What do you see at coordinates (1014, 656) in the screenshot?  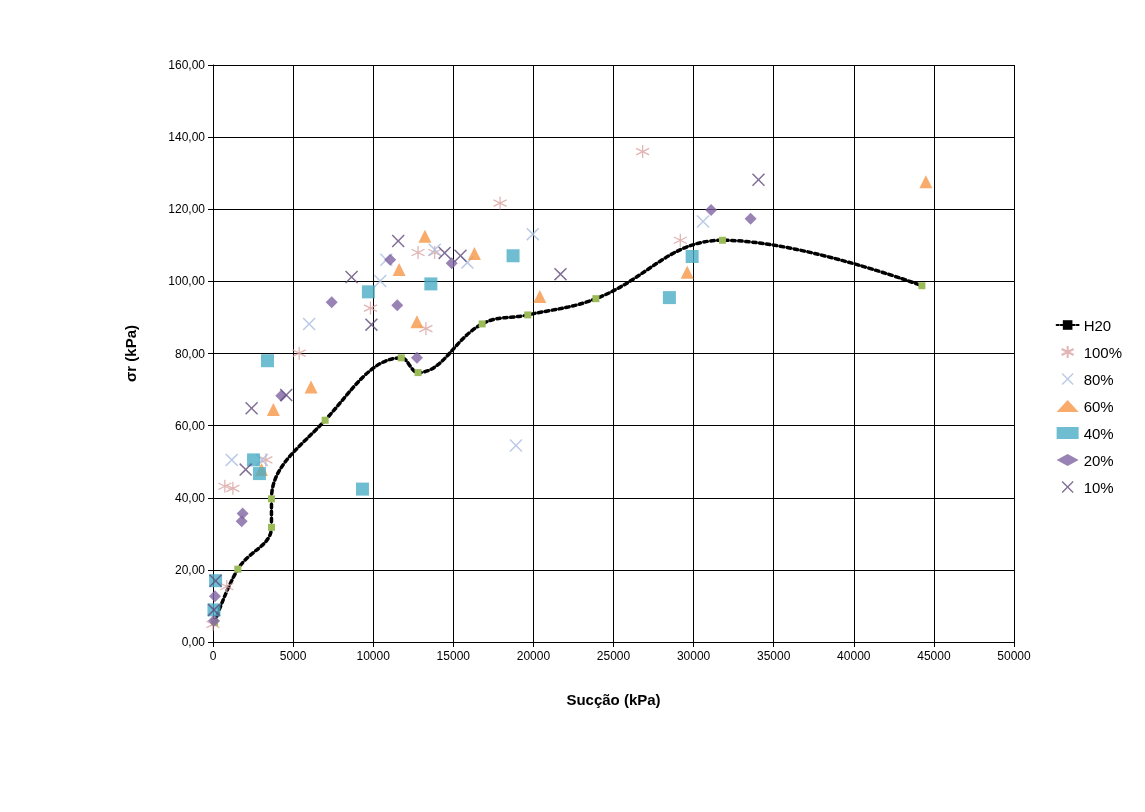 I see `x-tick-label: 50000` at bounding box center [1014, 656].